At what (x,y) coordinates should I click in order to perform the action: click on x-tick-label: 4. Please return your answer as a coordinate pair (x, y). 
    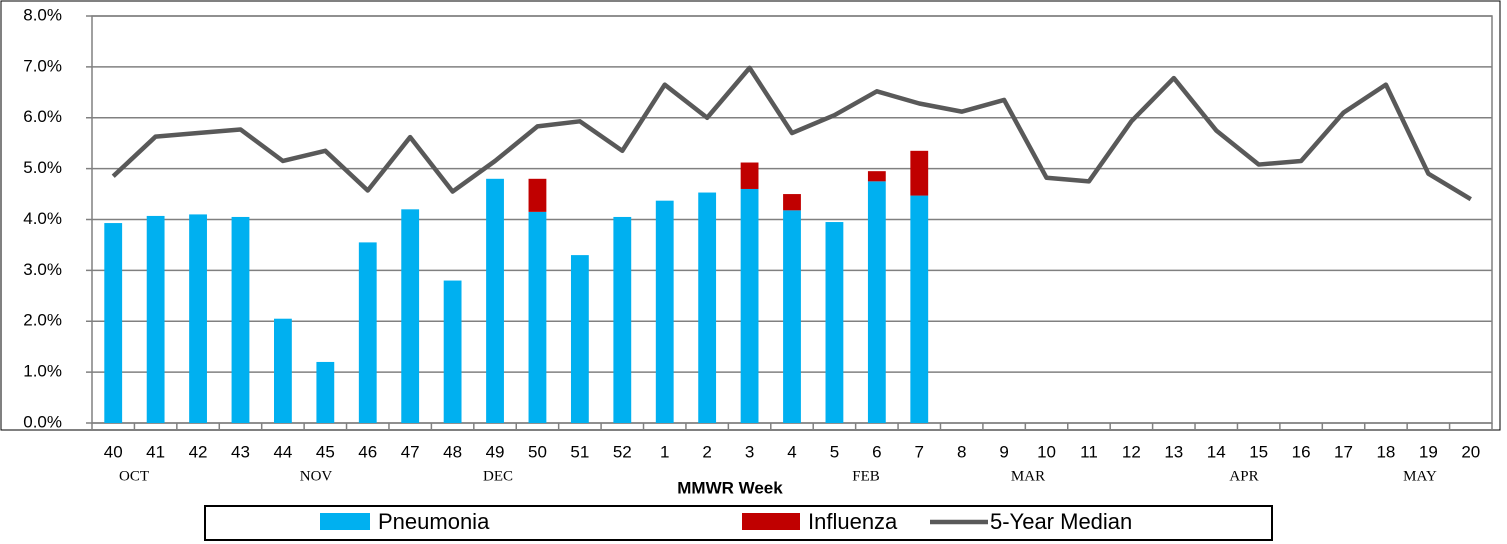
    Looking at the image, I should click on (791, 451).